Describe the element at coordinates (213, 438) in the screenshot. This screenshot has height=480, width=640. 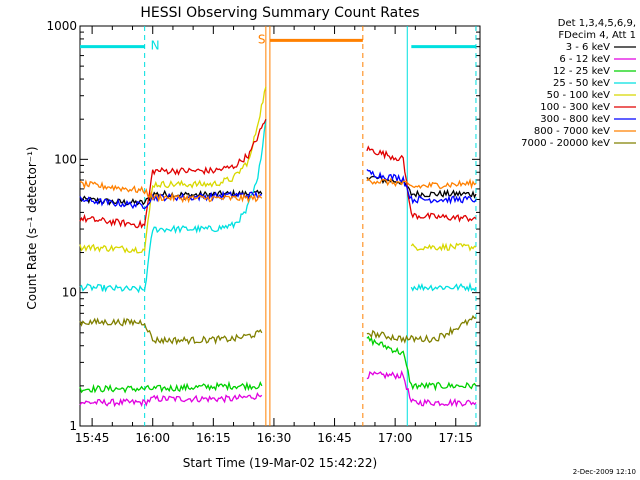
I see `x-tick-label: 16:15` at that location.